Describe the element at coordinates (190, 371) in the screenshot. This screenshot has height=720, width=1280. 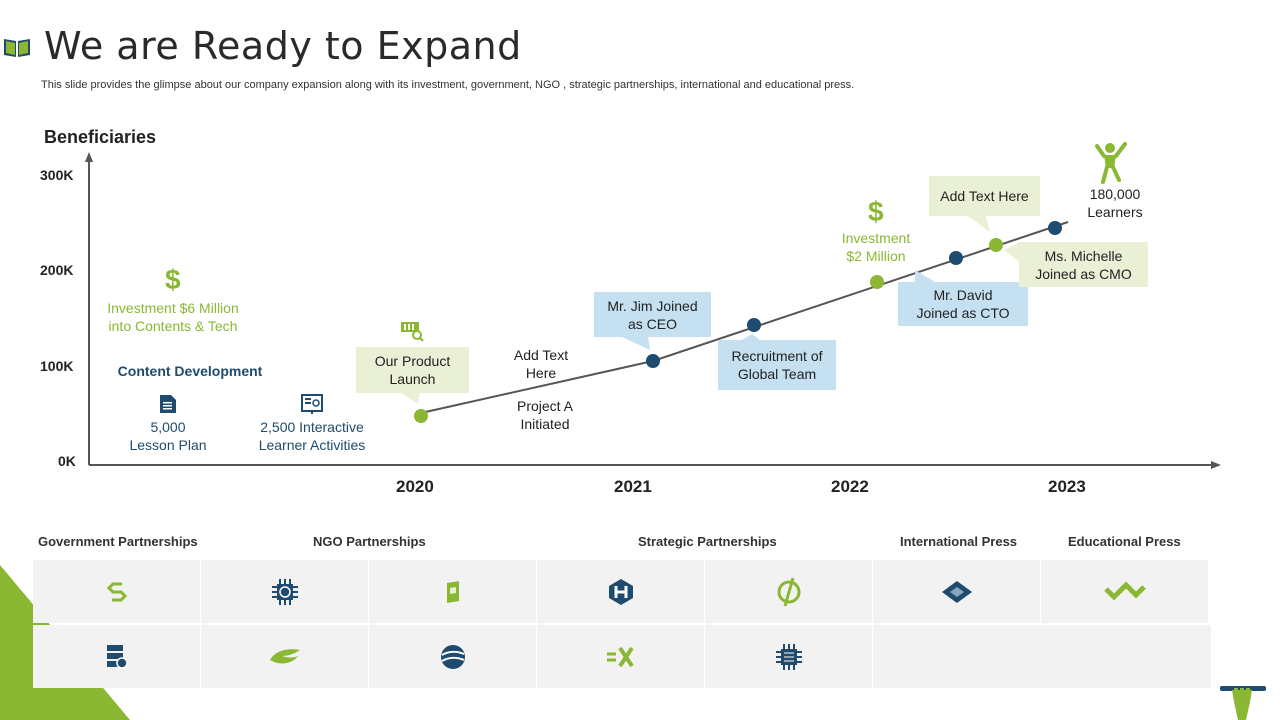
I see `content-development-label: Content Development` at that location.